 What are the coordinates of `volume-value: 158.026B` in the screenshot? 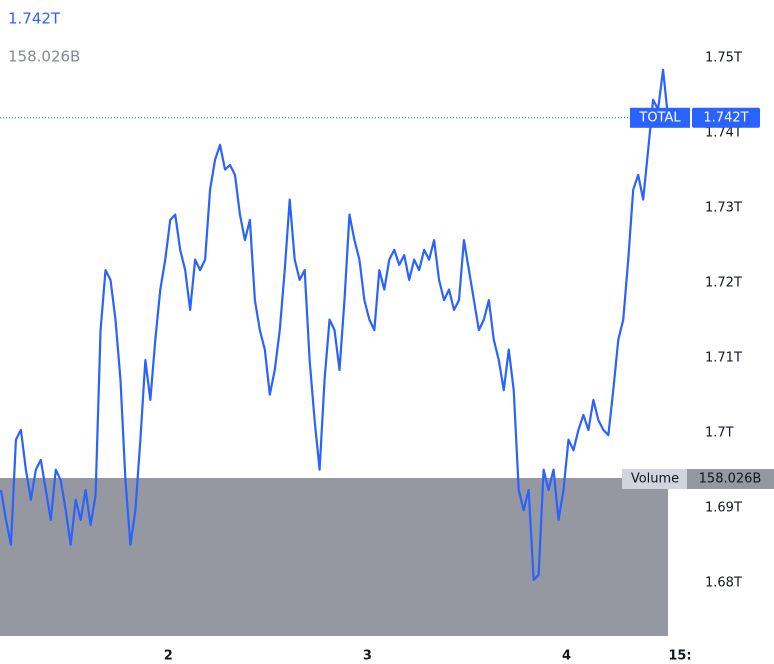 It's located at (730, 479).